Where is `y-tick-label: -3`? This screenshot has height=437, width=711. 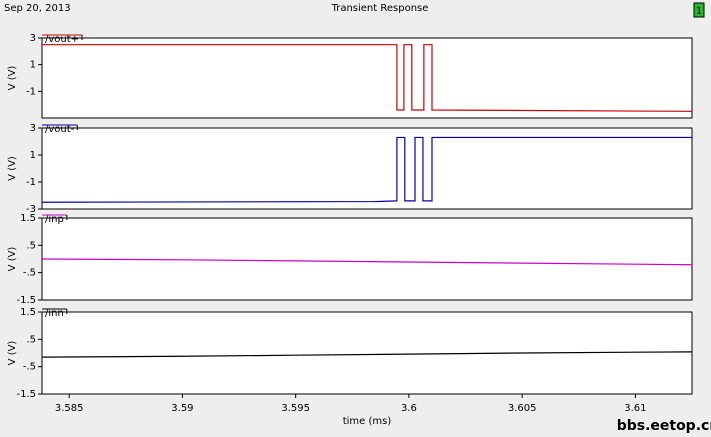 y-tick-label: -3 is located at coordinates (31, 209).